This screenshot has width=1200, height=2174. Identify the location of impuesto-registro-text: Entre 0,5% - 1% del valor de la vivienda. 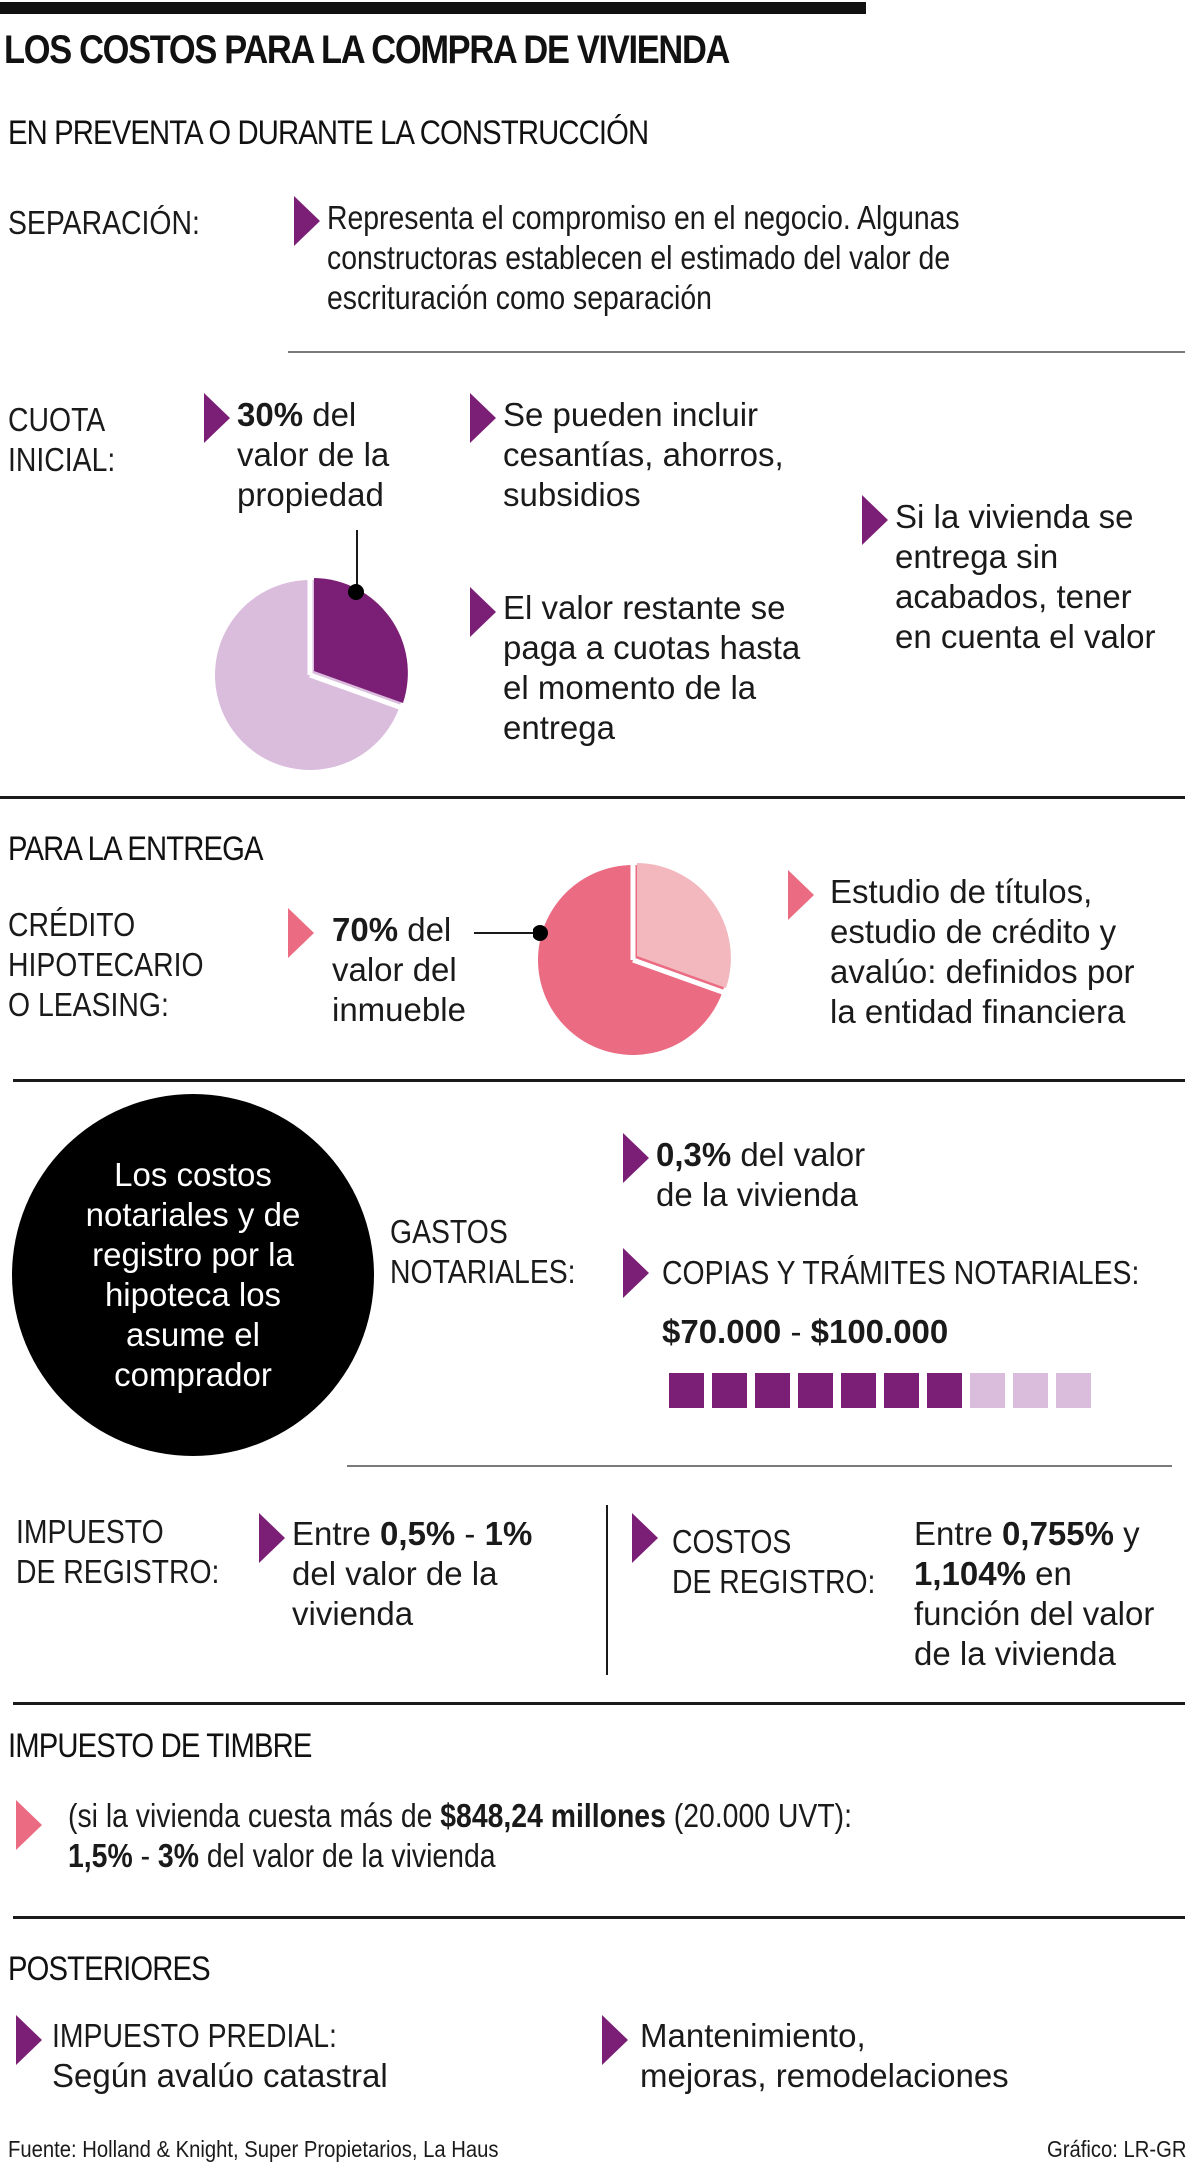
(412, 1574).